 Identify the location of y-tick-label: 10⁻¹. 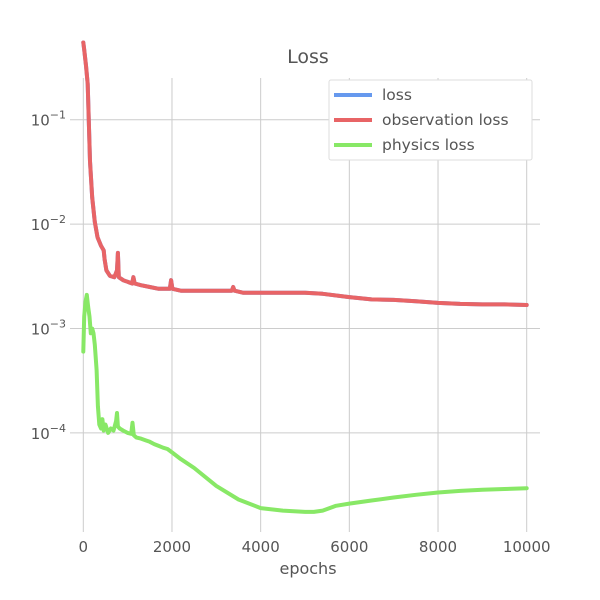
(48, 119).